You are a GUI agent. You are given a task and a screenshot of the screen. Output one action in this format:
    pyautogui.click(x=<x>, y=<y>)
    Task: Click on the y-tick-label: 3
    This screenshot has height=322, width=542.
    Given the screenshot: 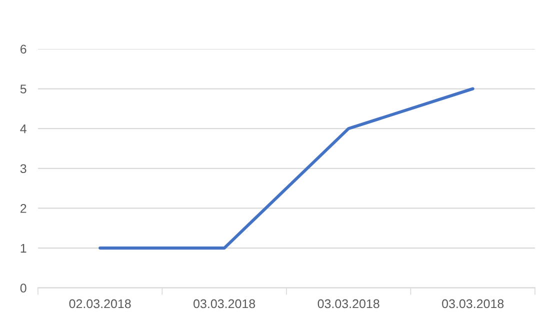 What is the action you would take?
    pyautogui.click(x=23, y=169)
    